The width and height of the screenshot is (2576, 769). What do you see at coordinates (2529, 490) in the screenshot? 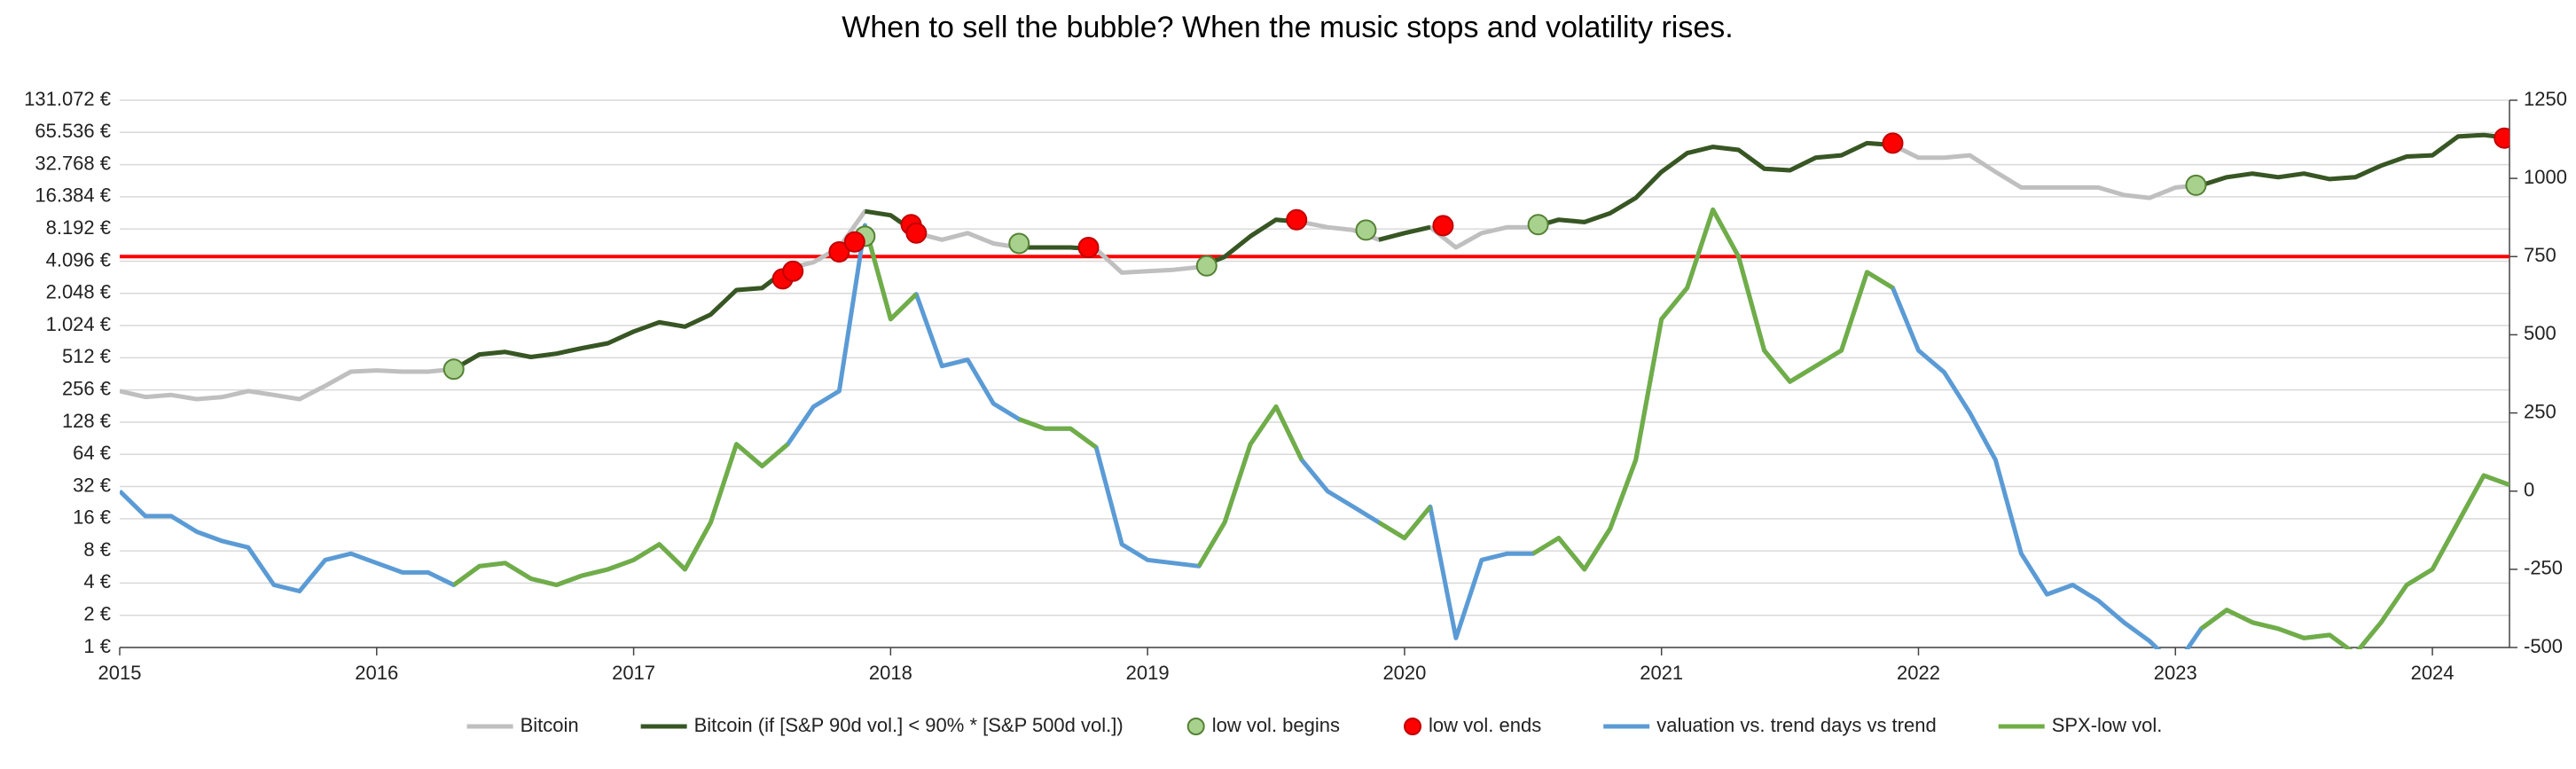
I see `y2-tick-label: 0` at bounding box center [2529, 490].